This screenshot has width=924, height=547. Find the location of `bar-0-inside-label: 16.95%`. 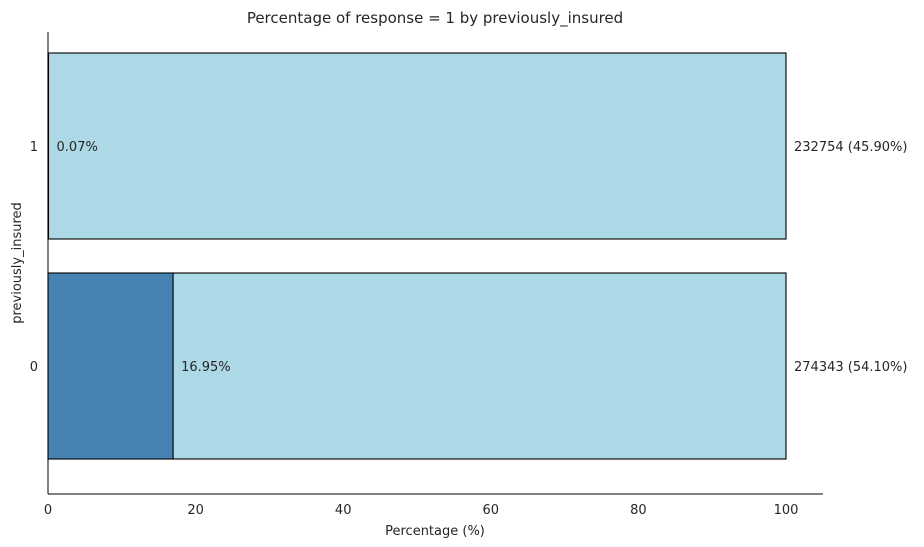

bar-0-inside-label: 16.95% is located at coordinates (206, 367).